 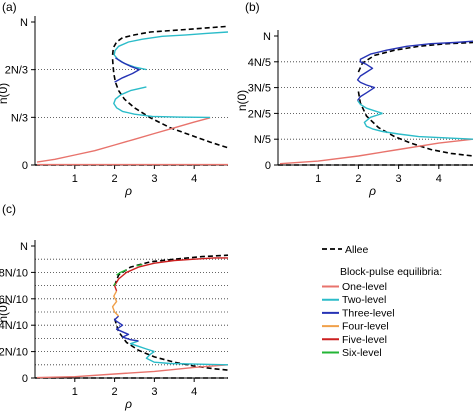 What do you see at coordinates (368, 313) in the screenshot?
I see `legend-item-label: Three-level` at bounding box center [368, 313].